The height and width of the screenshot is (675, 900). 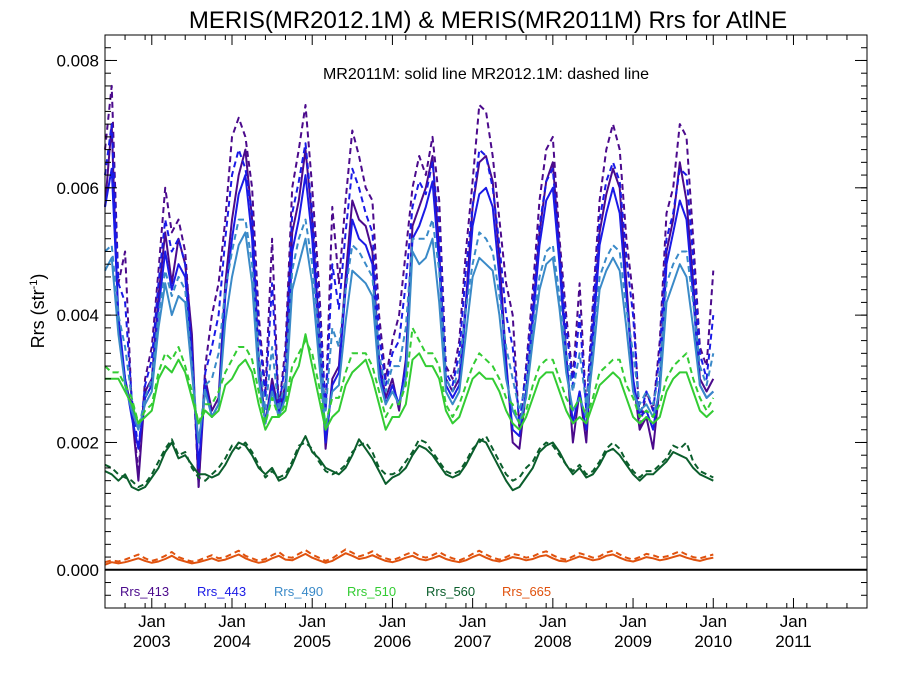 I want to click on x-tick-year-label: 2003, so click(x=152, y=641).